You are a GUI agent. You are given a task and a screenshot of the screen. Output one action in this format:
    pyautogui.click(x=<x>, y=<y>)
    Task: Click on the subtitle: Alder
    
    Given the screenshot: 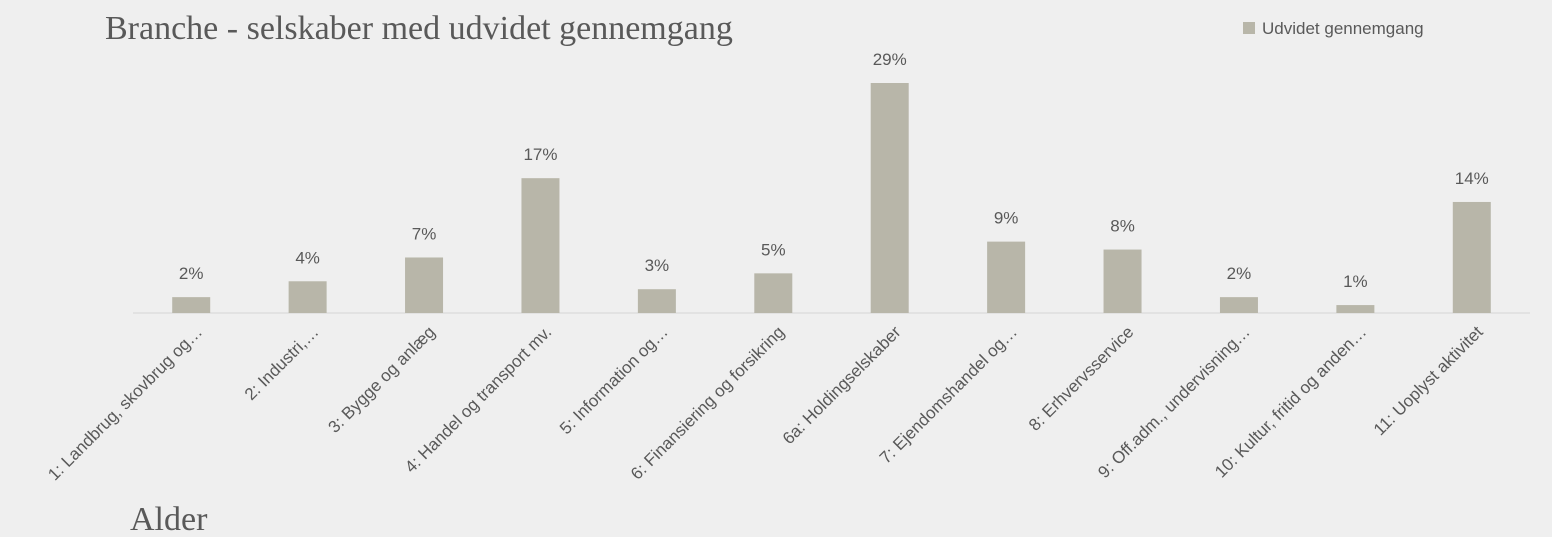 What is the action you would take?
    pyautogui.click(x=169, y=519)
    